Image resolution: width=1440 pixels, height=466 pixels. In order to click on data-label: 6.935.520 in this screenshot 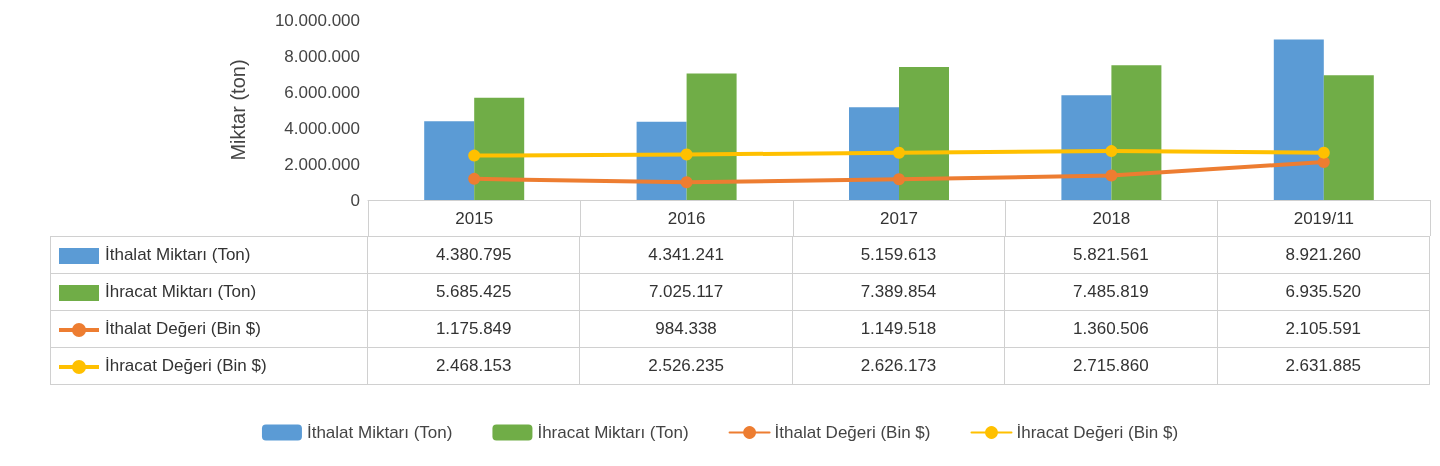, I will do `click(1323, 292)`.